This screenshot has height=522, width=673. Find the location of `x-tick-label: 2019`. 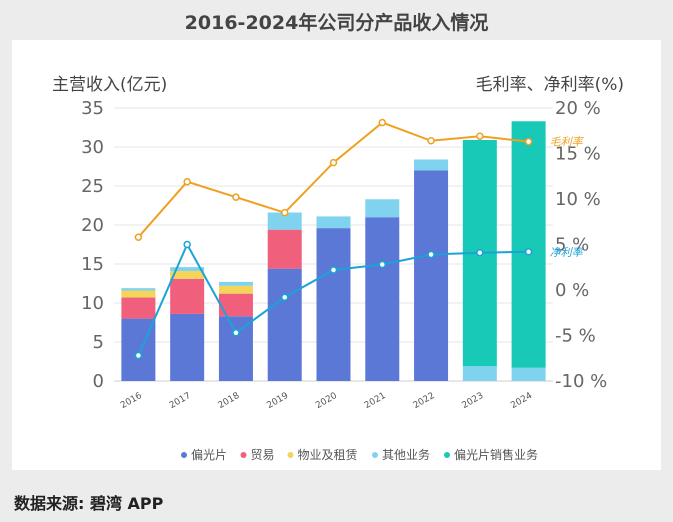

x-tick-label: 2019 is located at coordinates (277, 401).